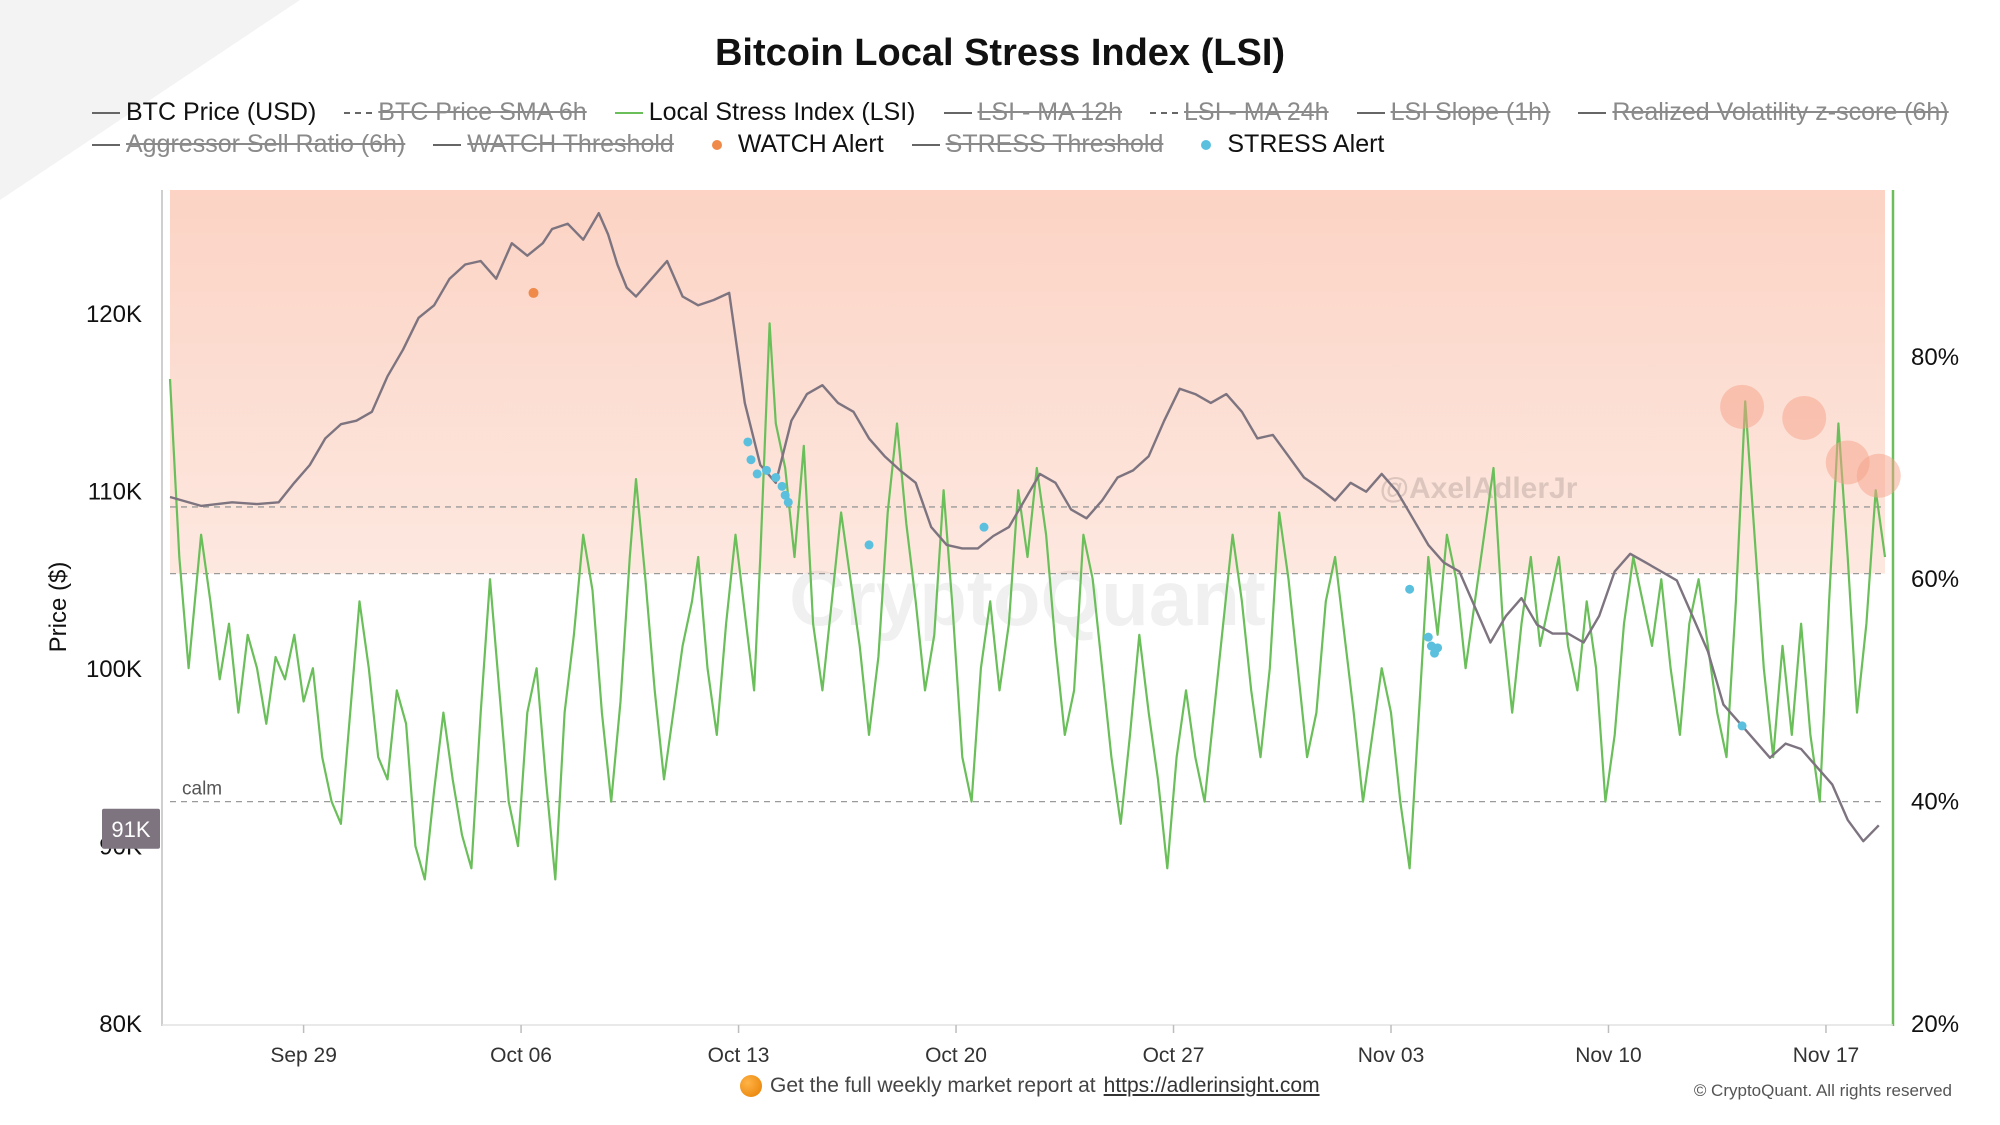 This screenshot has width=2000, height=1125. I want to click on legend-item: WATCH Threshold, so click(553, 144).